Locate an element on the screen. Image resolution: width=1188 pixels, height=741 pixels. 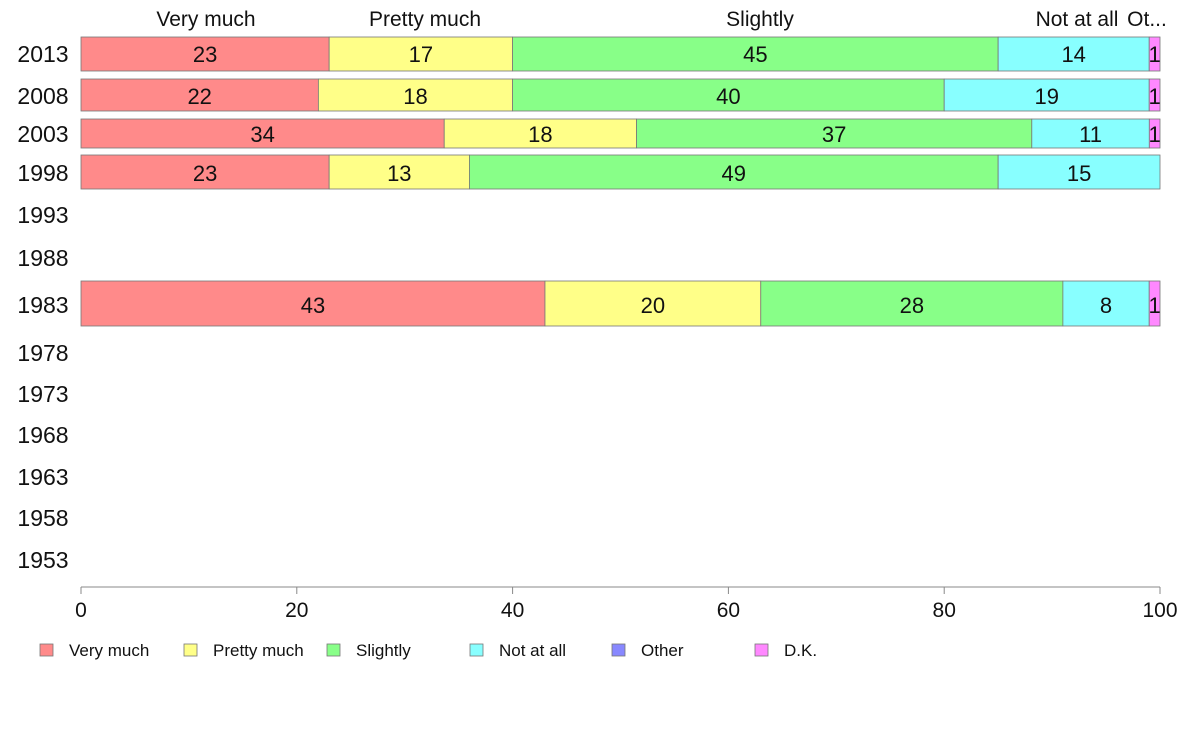
year-label: 2003 is located at coordinates (42, 134).